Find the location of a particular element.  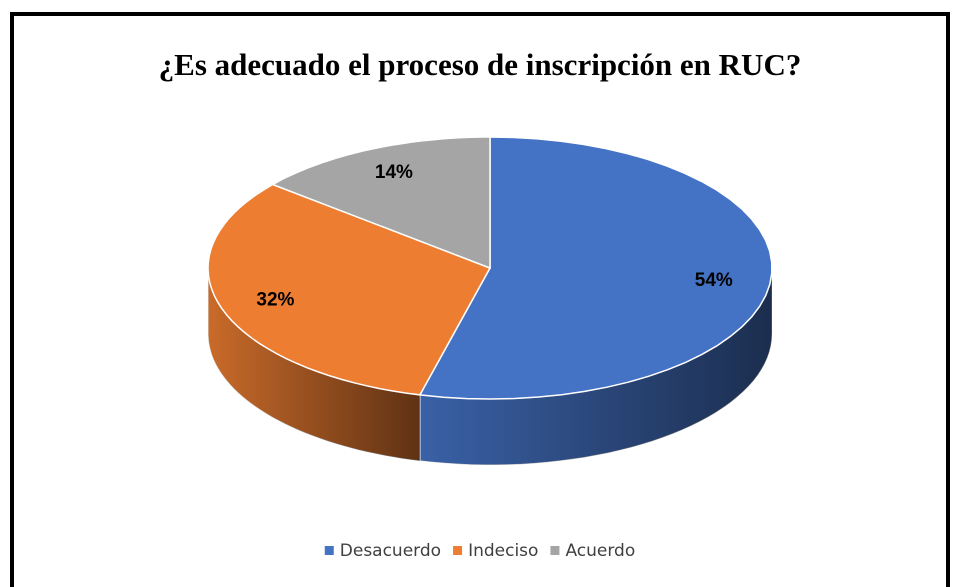

data-label: 14% is located at coordinates (394, 172).